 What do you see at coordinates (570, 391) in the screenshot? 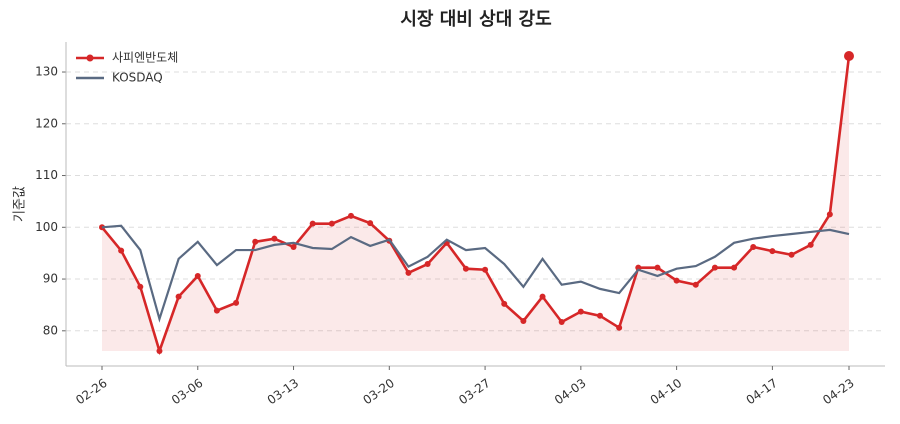
I see `x-tick-label: 04-03` at bounding box center [570, 391].